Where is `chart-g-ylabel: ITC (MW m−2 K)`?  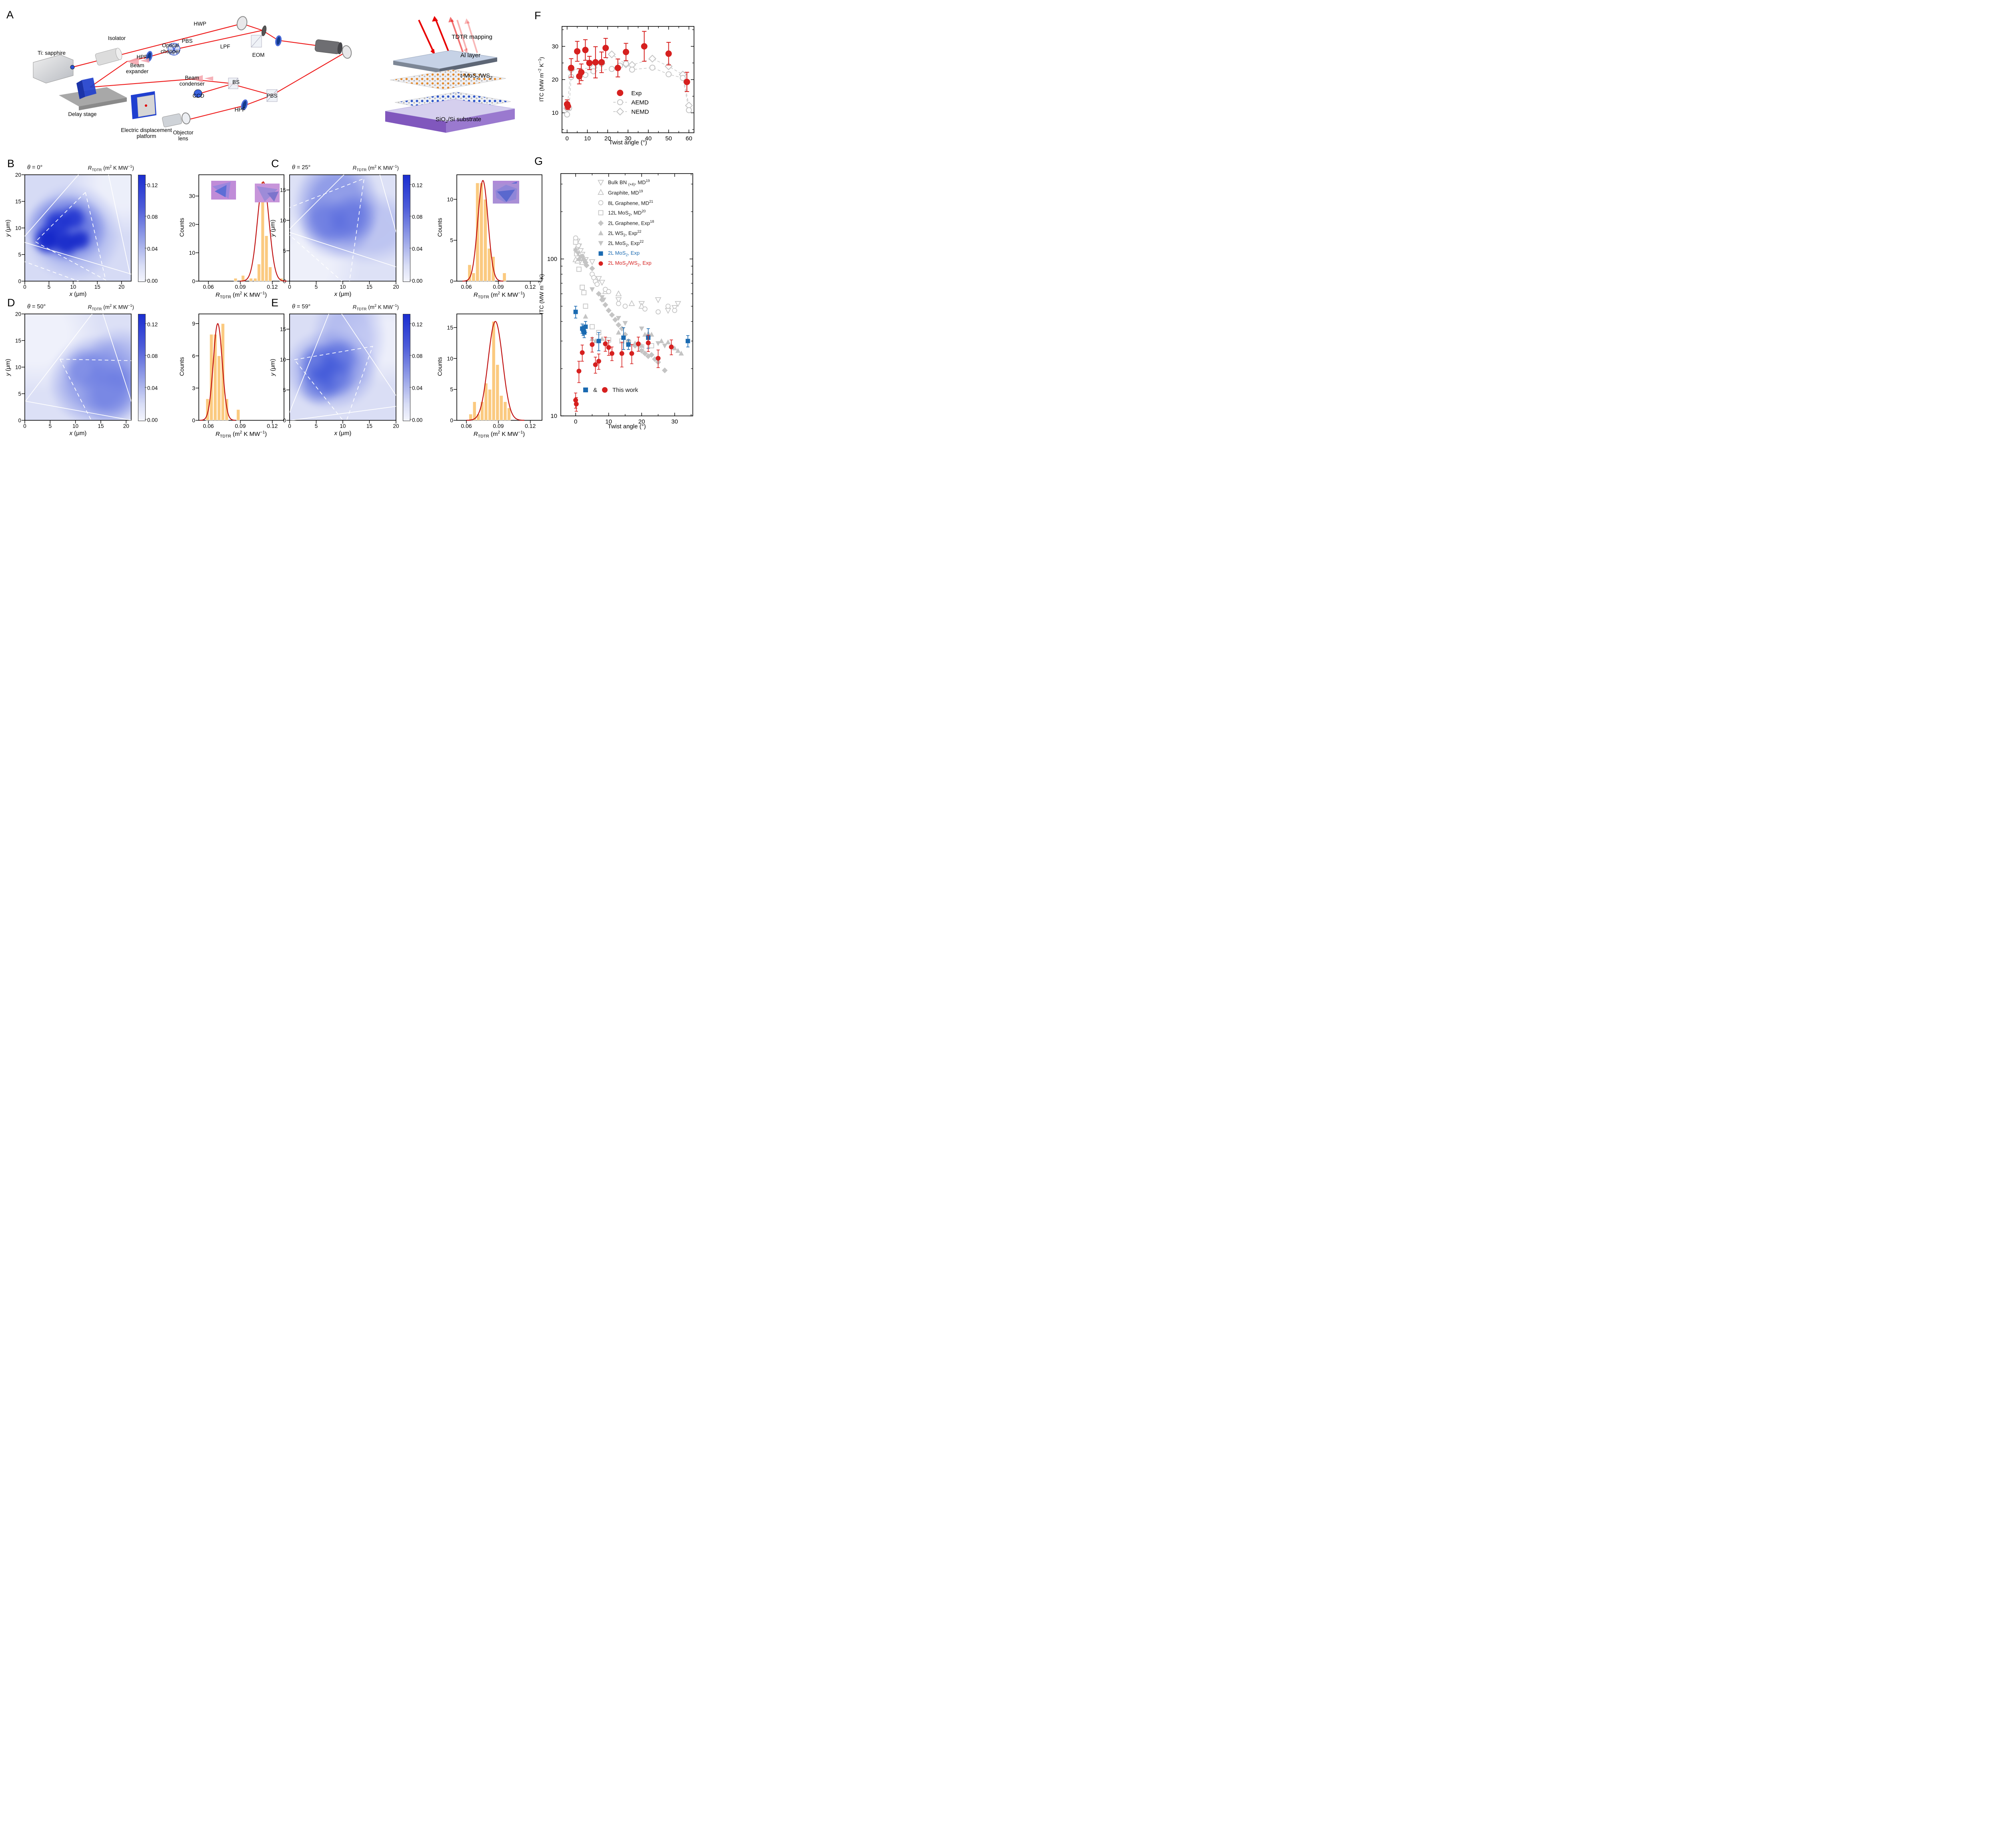
chart-g-ylabel: ITC (MW m−2 K) is located at coordinates (541, 294).